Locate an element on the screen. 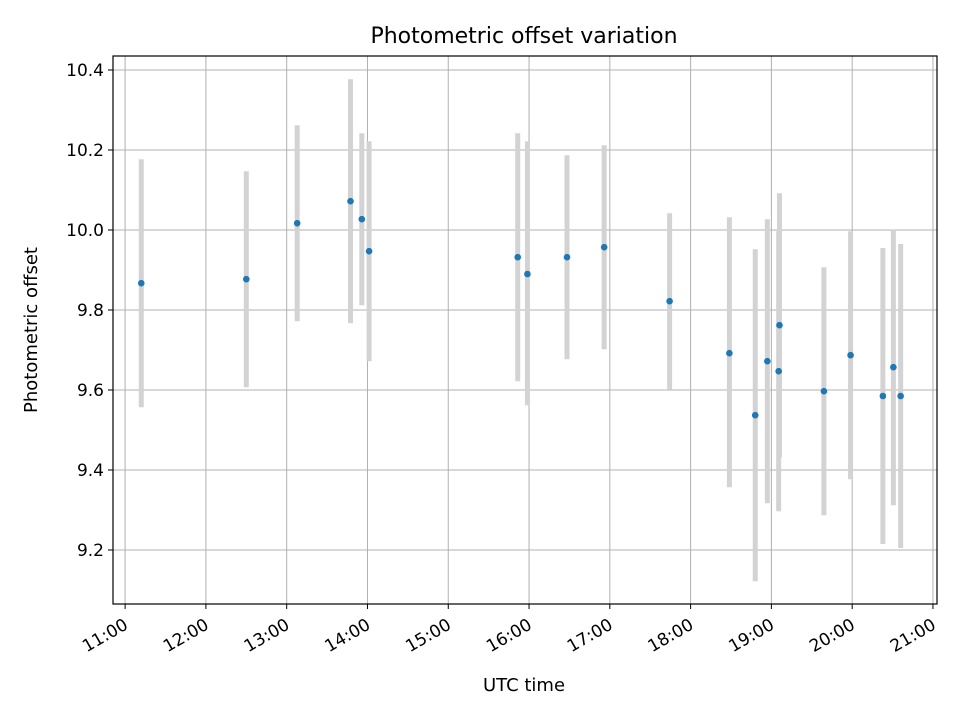  x-axis-label: UTC time is located at coordinates (524, 685).